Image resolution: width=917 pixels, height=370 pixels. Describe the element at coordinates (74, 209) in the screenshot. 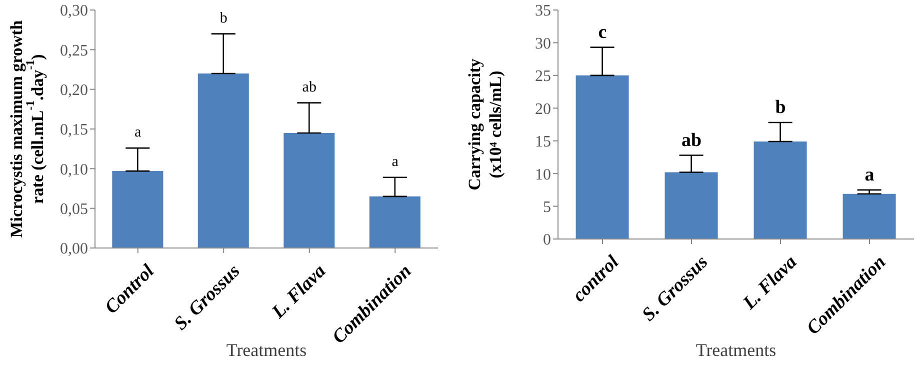

I see `y-tick-label: 0,05` at that location.